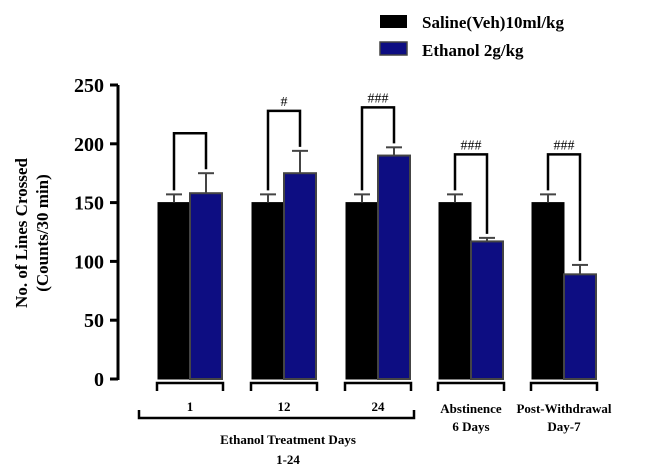  Describe the element at coordinates (393, 48) in the screenshot. I see `legend-swatch-ethanol` at that location.